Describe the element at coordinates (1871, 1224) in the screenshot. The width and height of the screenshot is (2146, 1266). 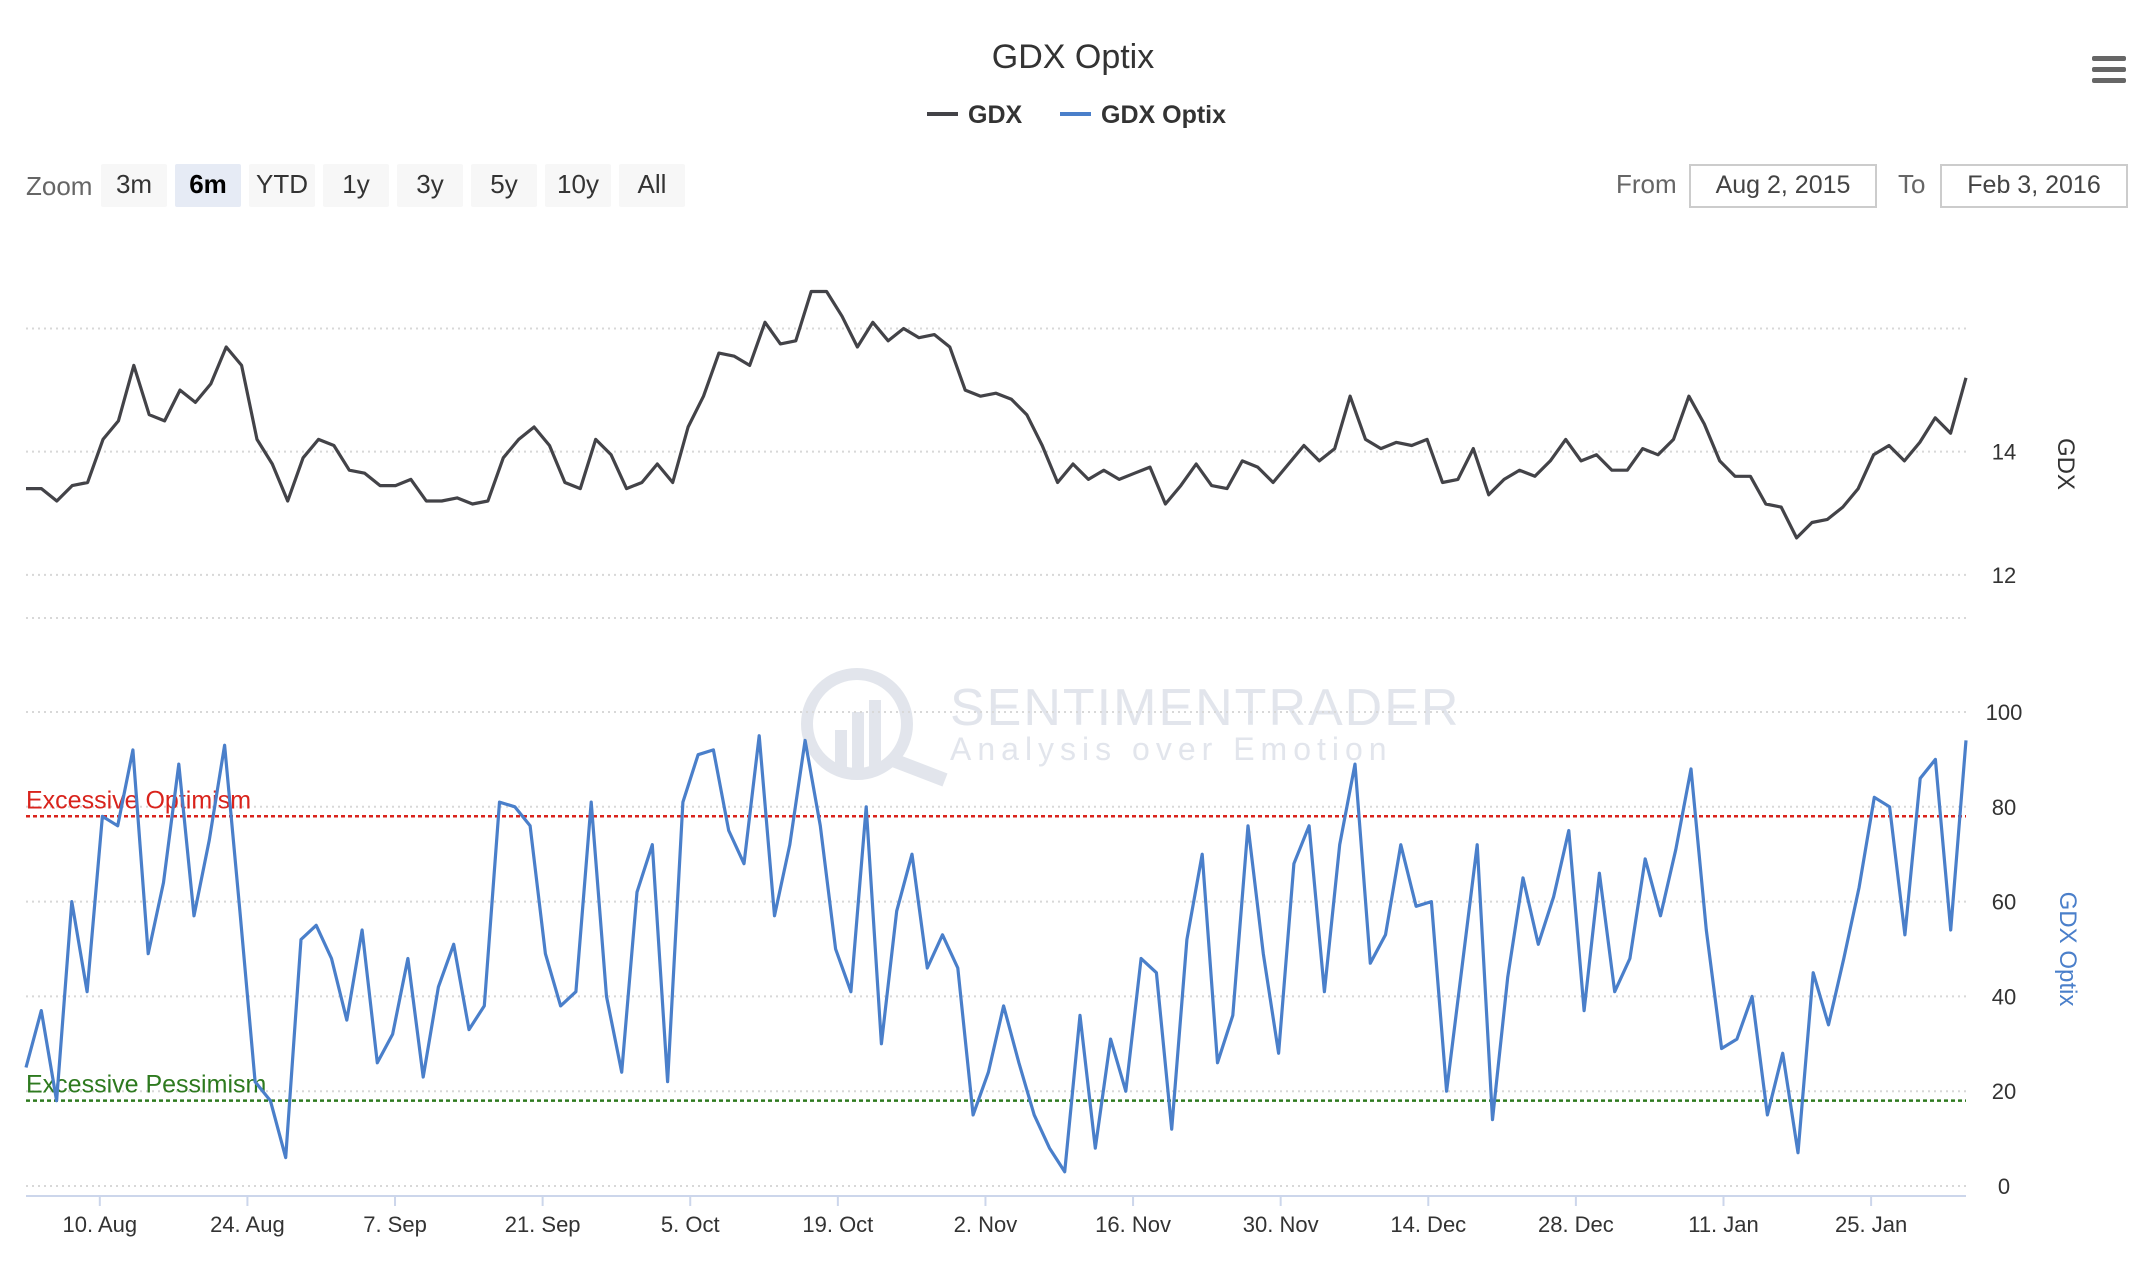
I see `x-tick-label: 25. Jan` at that location.